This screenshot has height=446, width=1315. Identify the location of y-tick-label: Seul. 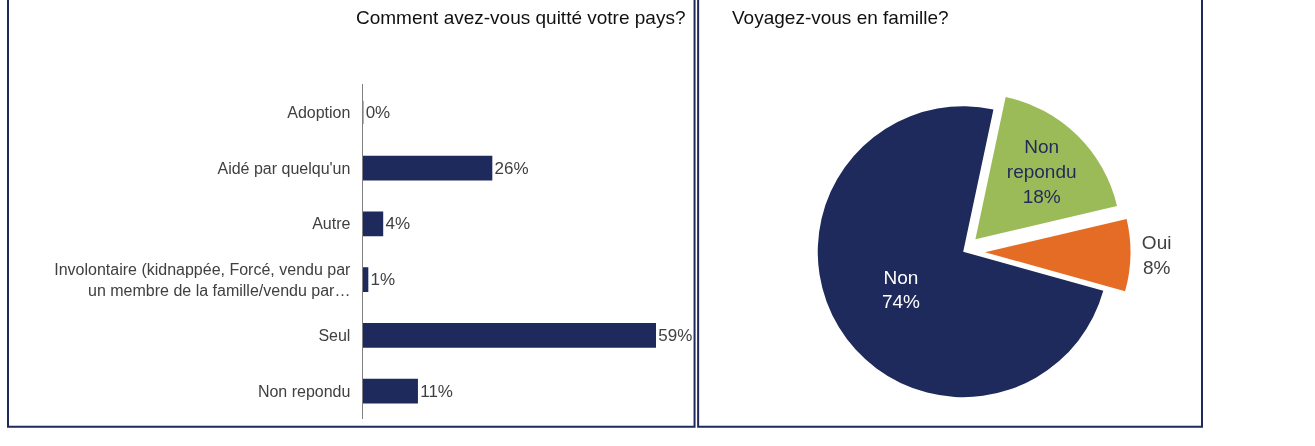
(334, 335).